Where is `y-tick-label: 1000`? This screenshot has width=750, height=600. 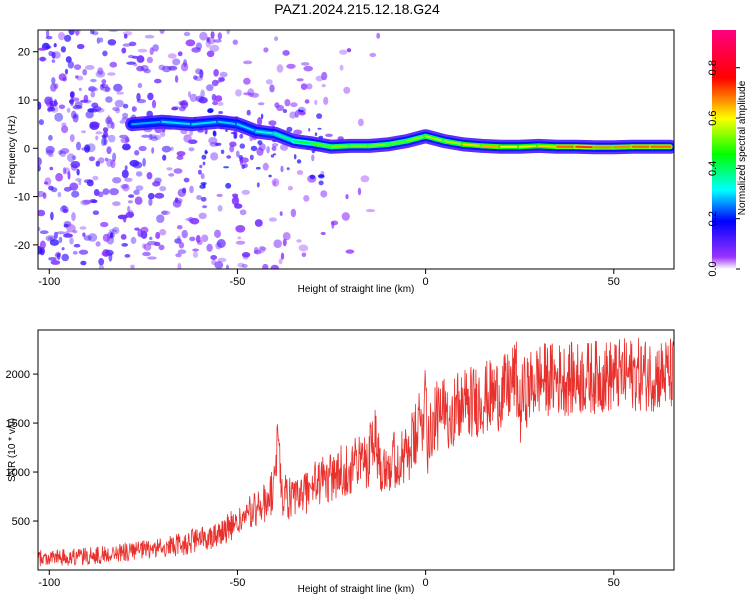 y-tick-label: 1000 is located at coordinates (18, 473).